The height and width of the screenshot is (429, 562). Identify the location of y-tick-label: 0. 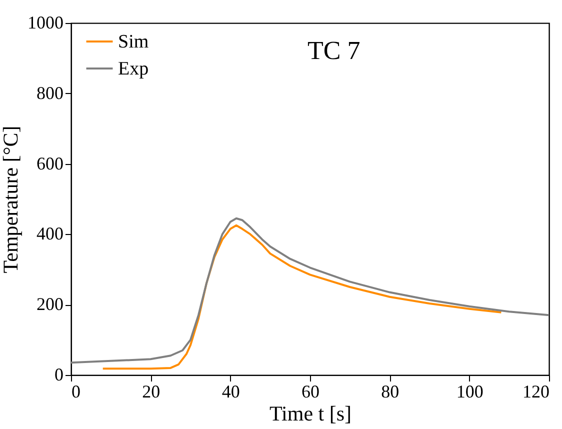
(59, 374).